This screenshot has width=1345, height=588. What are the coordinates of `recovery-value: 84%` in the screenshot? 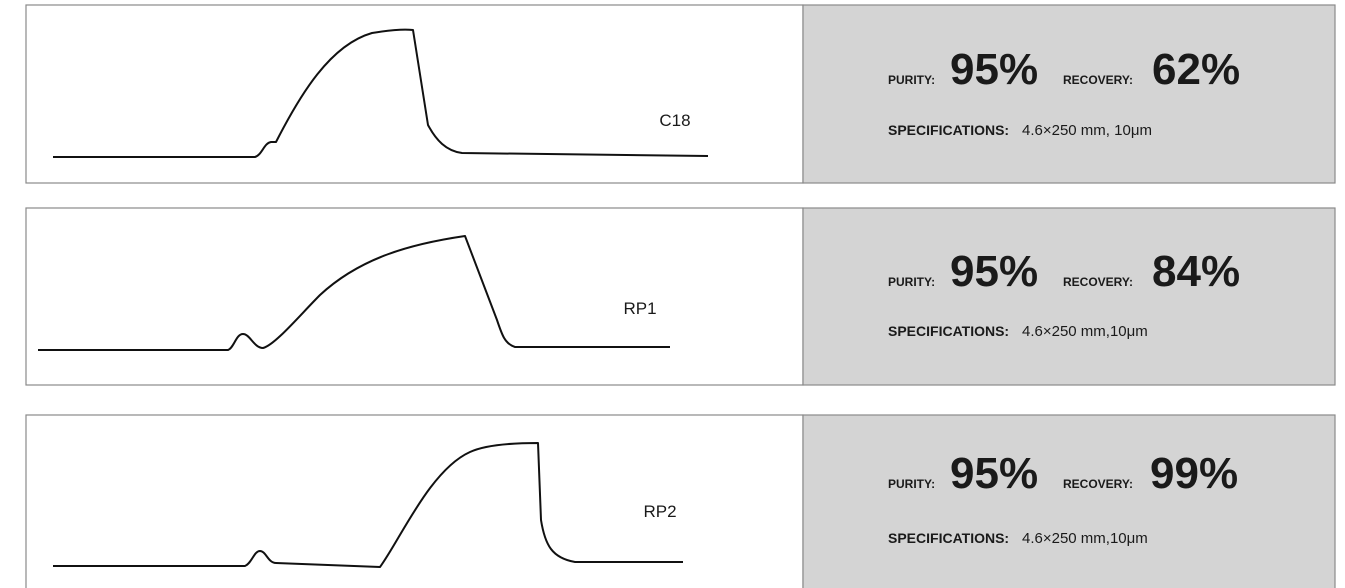 It's located at (1196, 271).